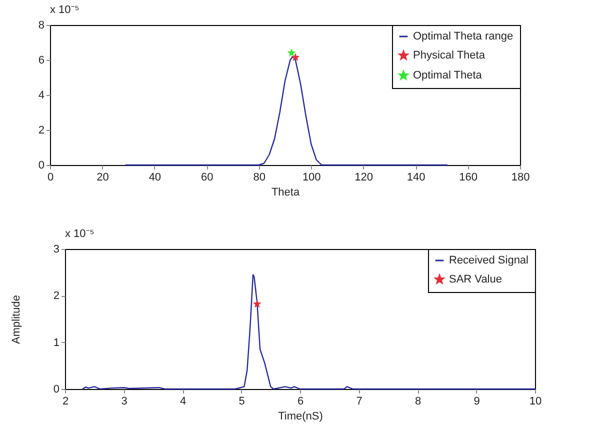 The image size is (590, 448). What do you see at coordinates (468, 178) in the screenshot?
I see `x-tick-label: 160` at bounding box center [468, 178].